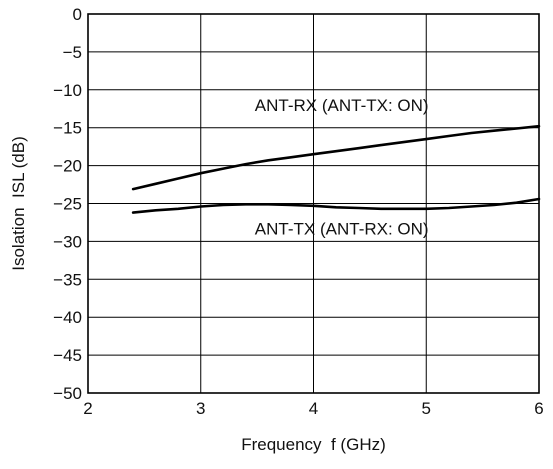  I want to click on y-tick-label: −5, so click(72, 52).